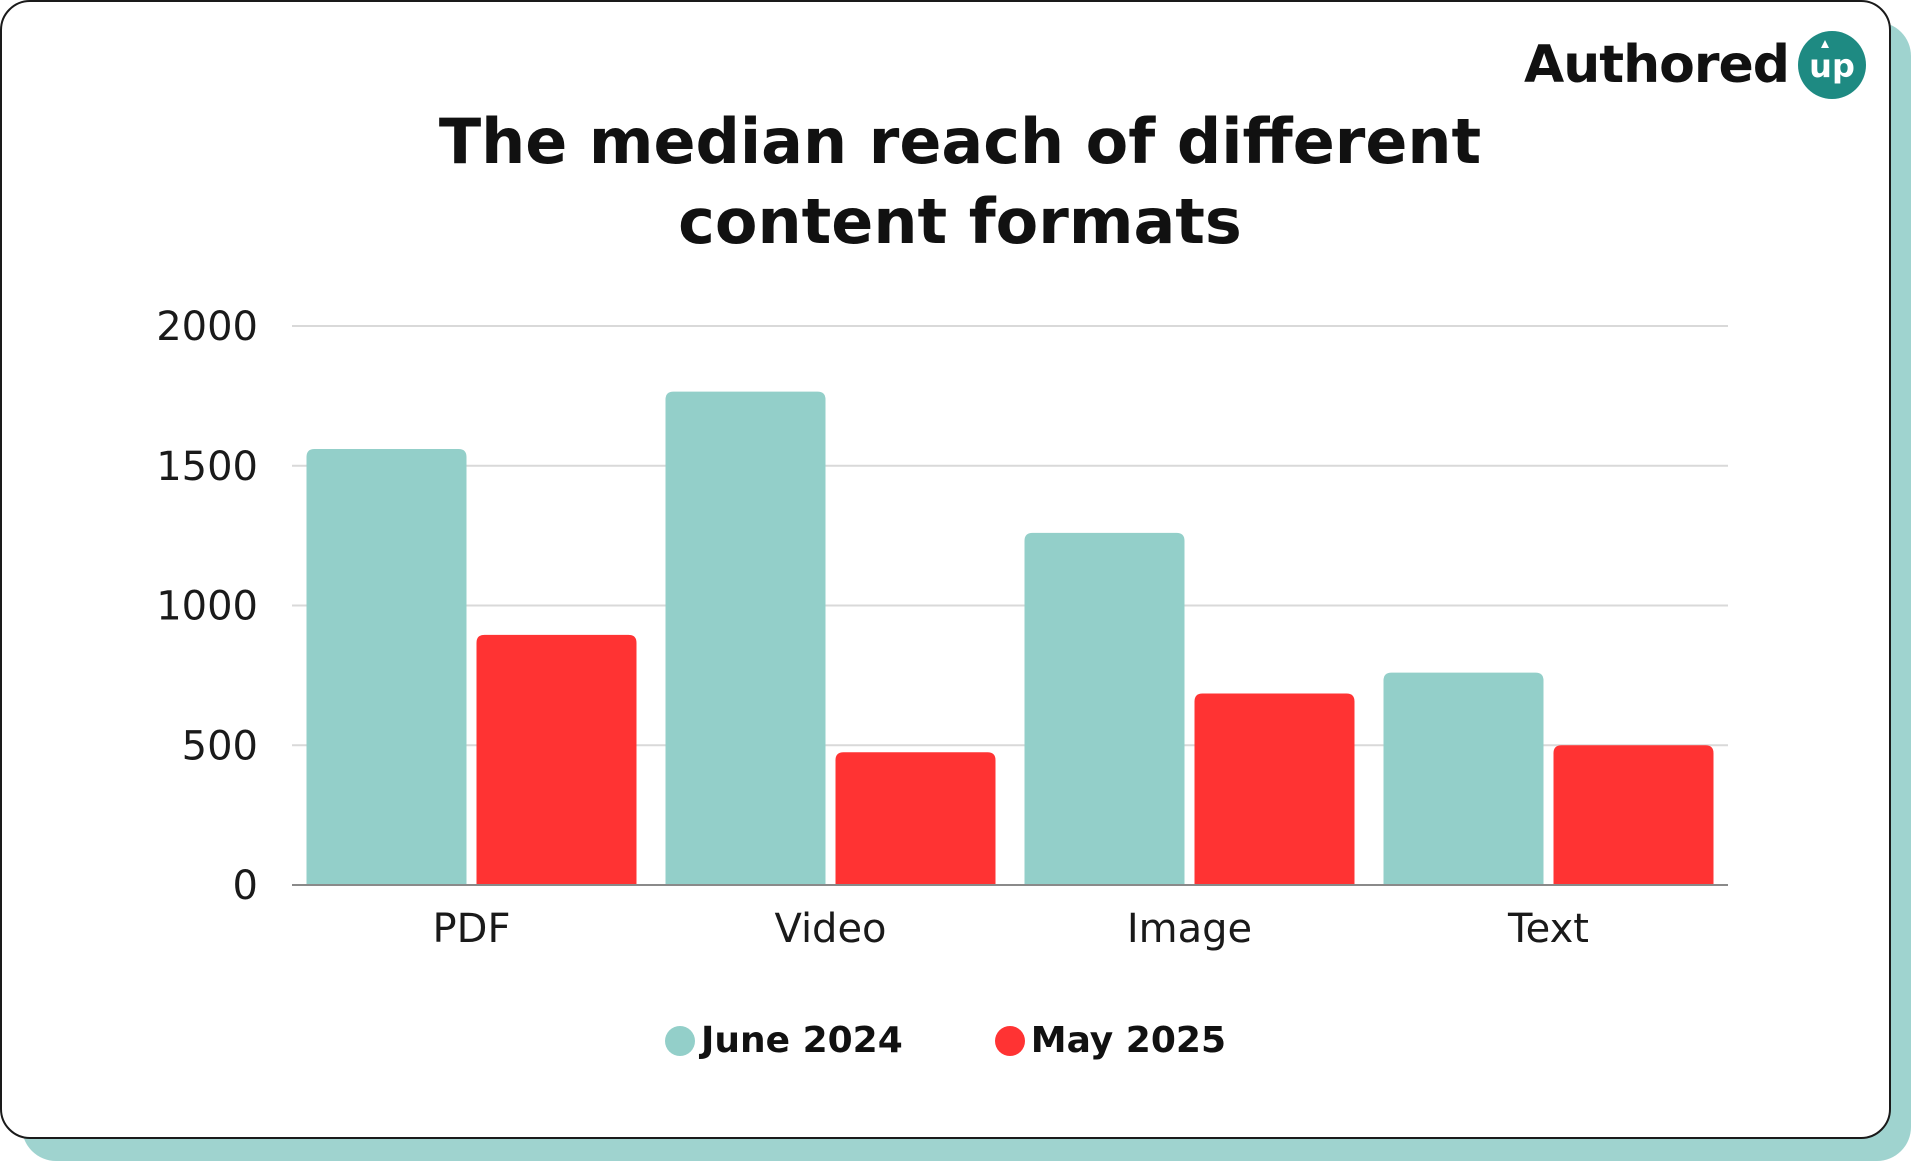 This screenshot has width=1913, height=1163. What do you see at coordinates (801, 1040) in the screenshot?
I see `legend-label-june-2024: June 2024` at bounding box center [801, 1040].